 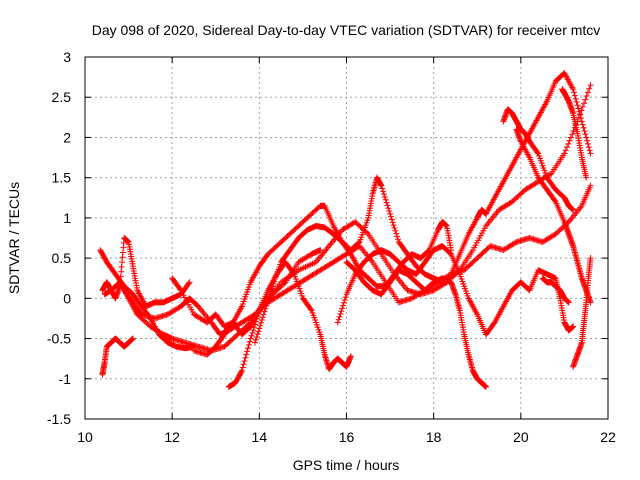 What do you see at coordinates (59, 339) in the screenshot?
I see `y-tick-label: -0.5` at bounding box center [59, 339].